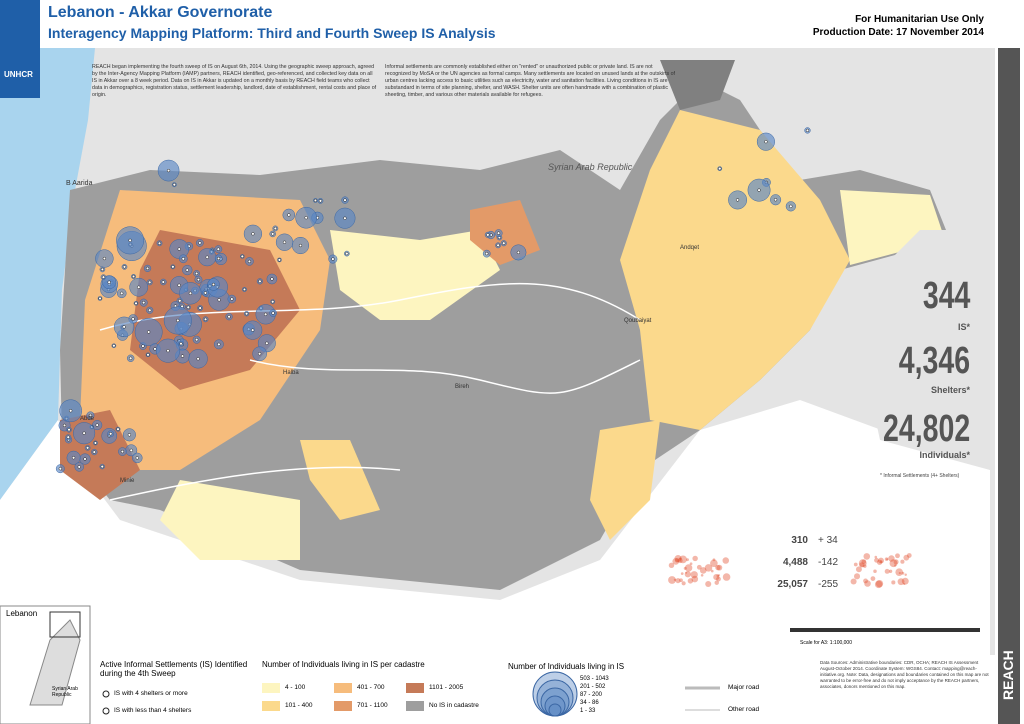  I want to click on place-label: Bireh, so click(462, 387).